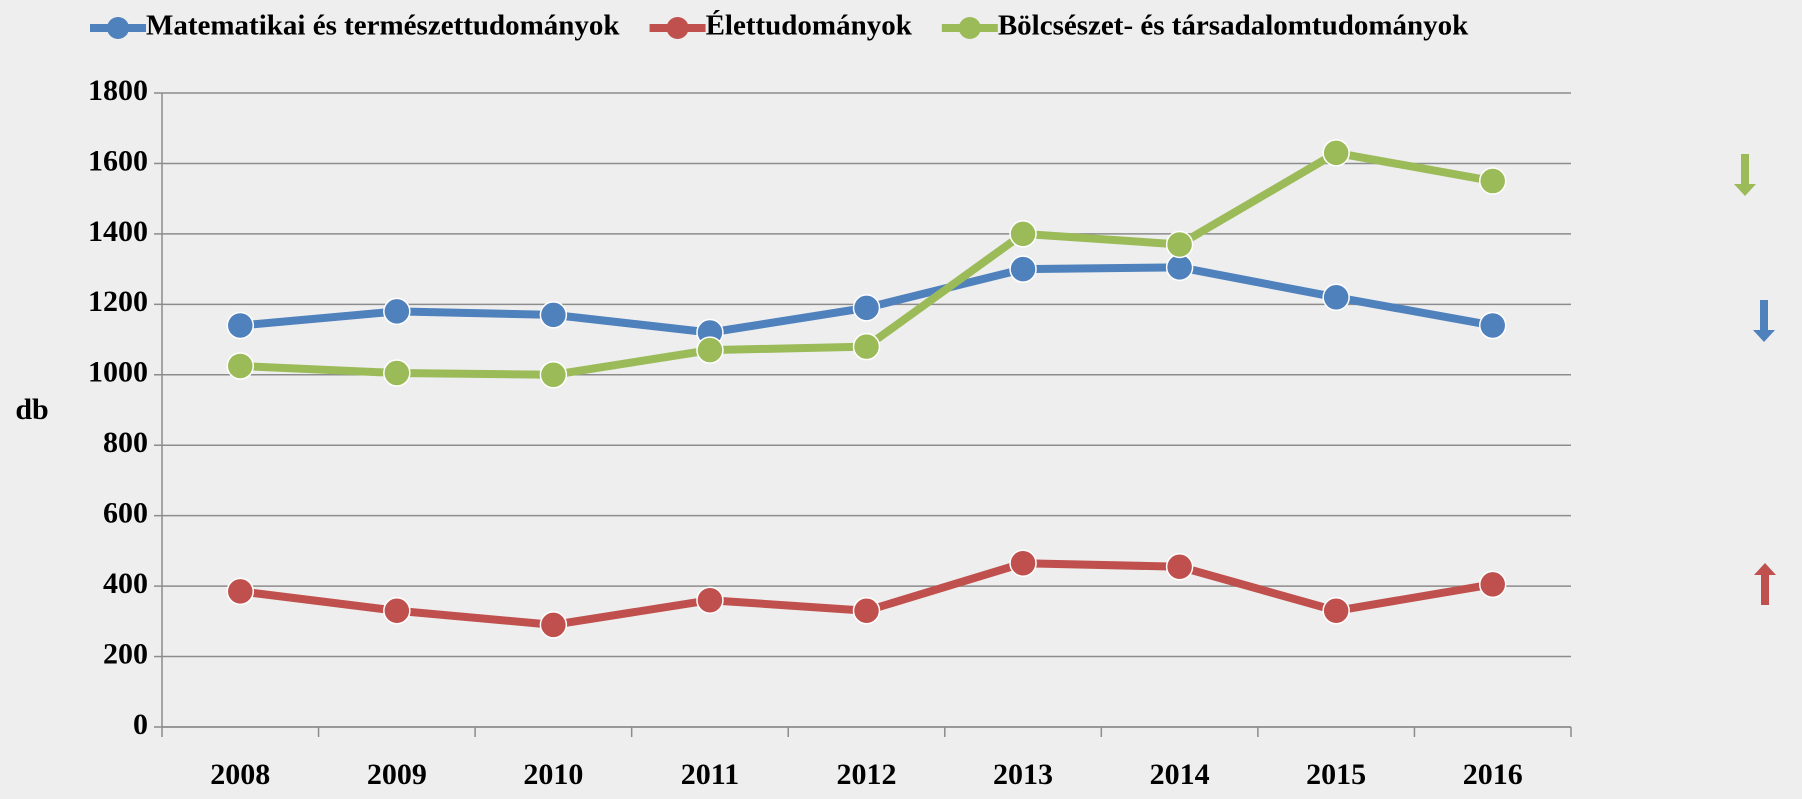  I want to click on x-tick-label: 2011, so click(710, 774).